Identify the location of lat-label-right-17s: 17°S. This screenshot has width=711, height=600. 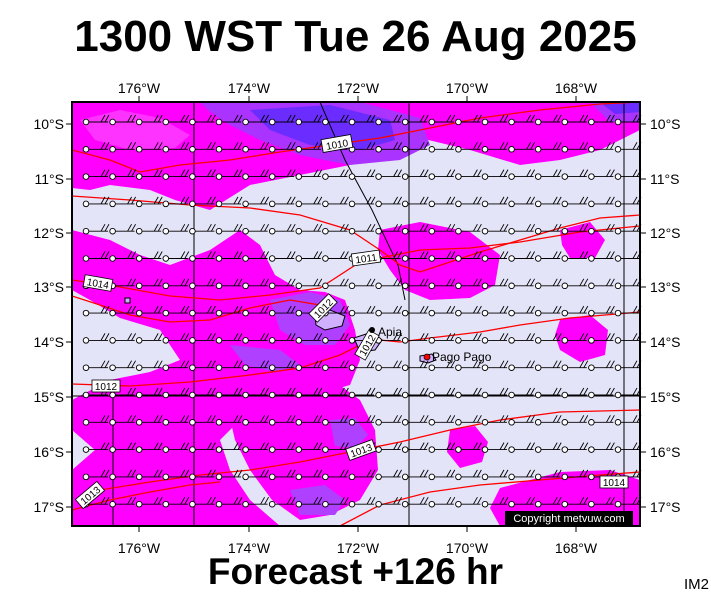
(665, 507).